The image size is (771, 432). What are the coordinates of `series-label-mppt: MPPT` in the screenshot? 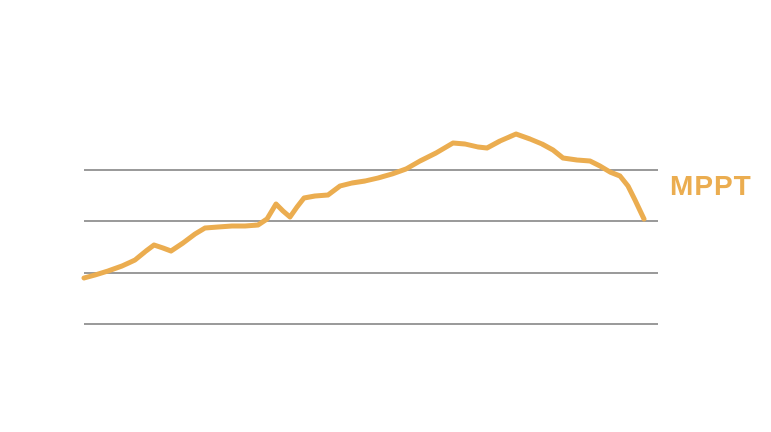 It's located at (711, 185).